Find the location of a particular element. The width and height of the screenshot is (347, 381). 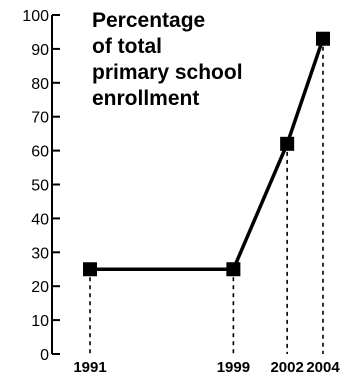

y-tick-label: 30 is located at coordinates (40, 253).